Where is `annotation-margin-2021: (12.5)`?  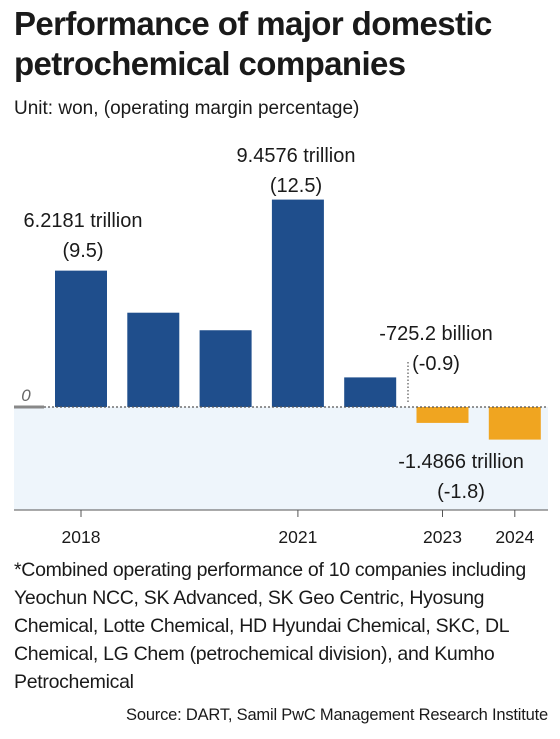 annotation-margin-2021: (12.5) is located at coordinates (296, 186).